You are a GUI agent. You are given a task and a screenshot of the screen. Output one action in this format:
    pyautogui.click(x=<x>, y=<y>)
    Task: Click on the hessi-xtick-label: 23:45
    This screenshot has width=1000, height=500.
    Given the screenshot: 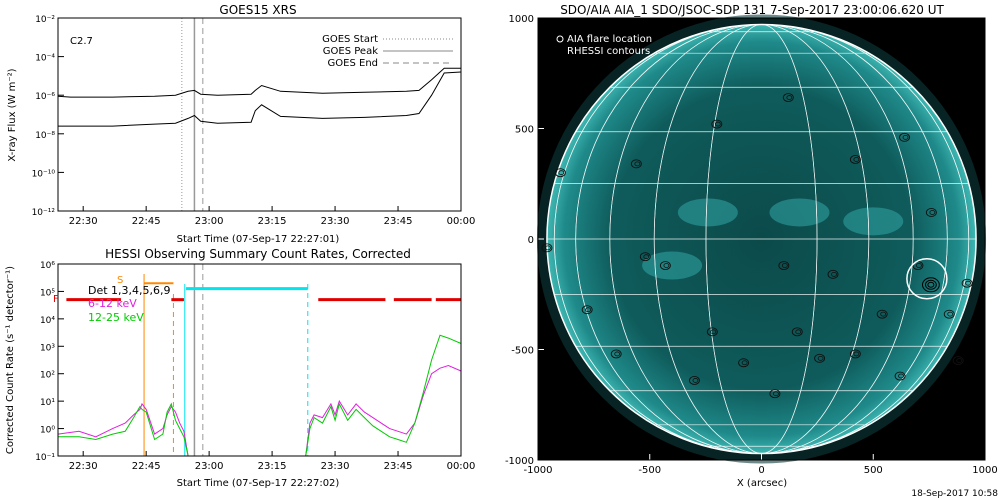 What is the action you would take?
    pyautogui.click(x=398, y=466)
    